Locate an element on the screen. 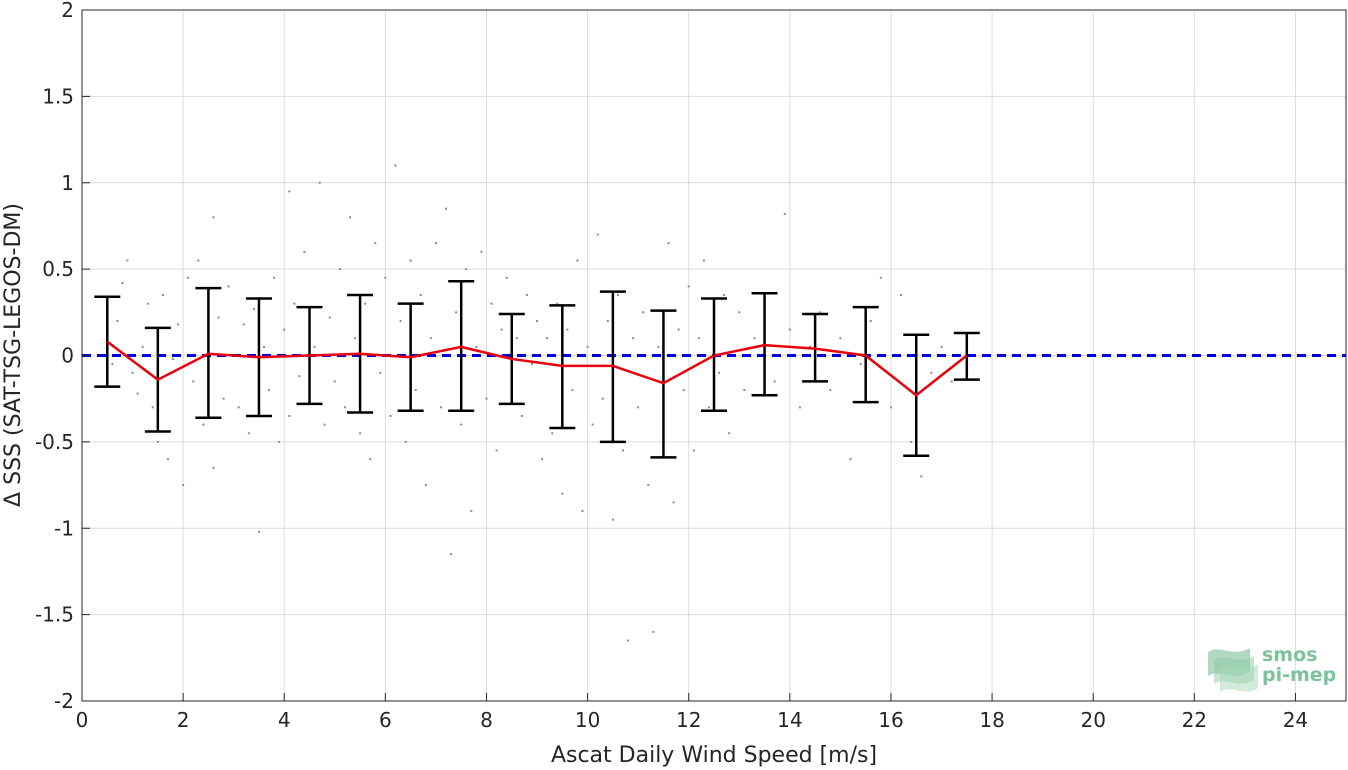  y-tick-label: -1 is located at coordinates (64, 528).